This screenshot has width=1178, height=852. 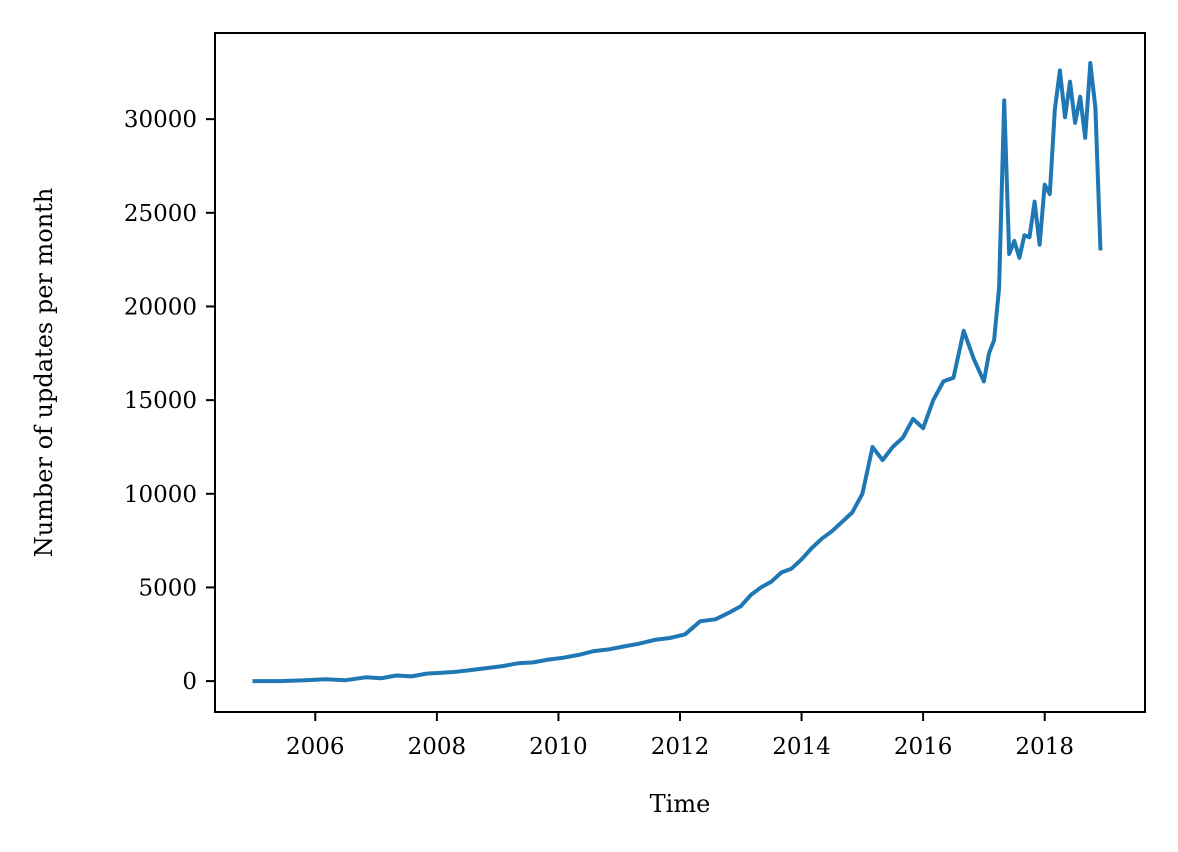 I want to click on y-axis: 0 5000 10000 15000 20000 25000 30000, so click(x=169, y=401).